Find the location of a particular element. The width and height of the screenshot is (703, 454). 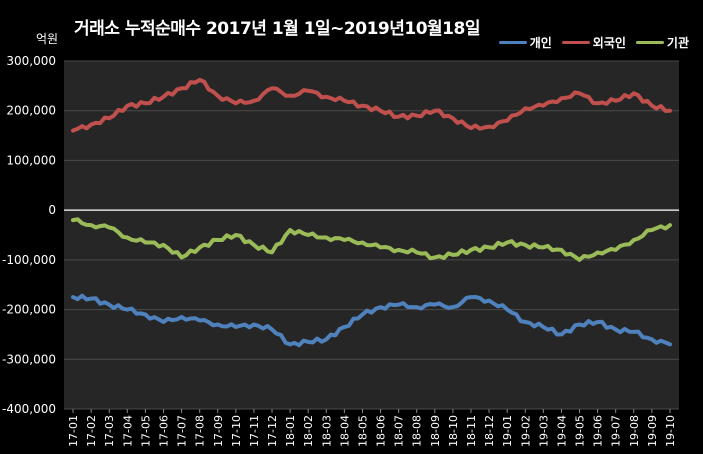

x-tick-label: 17-06 is located at coordinates (163, 431).